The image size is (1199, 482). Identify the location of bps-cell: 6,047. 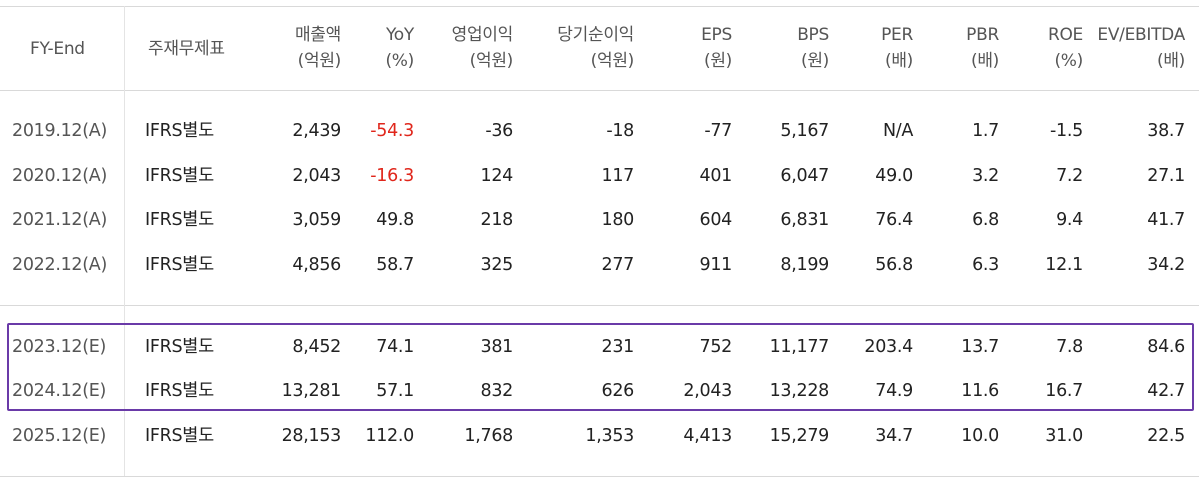
(804, 176).